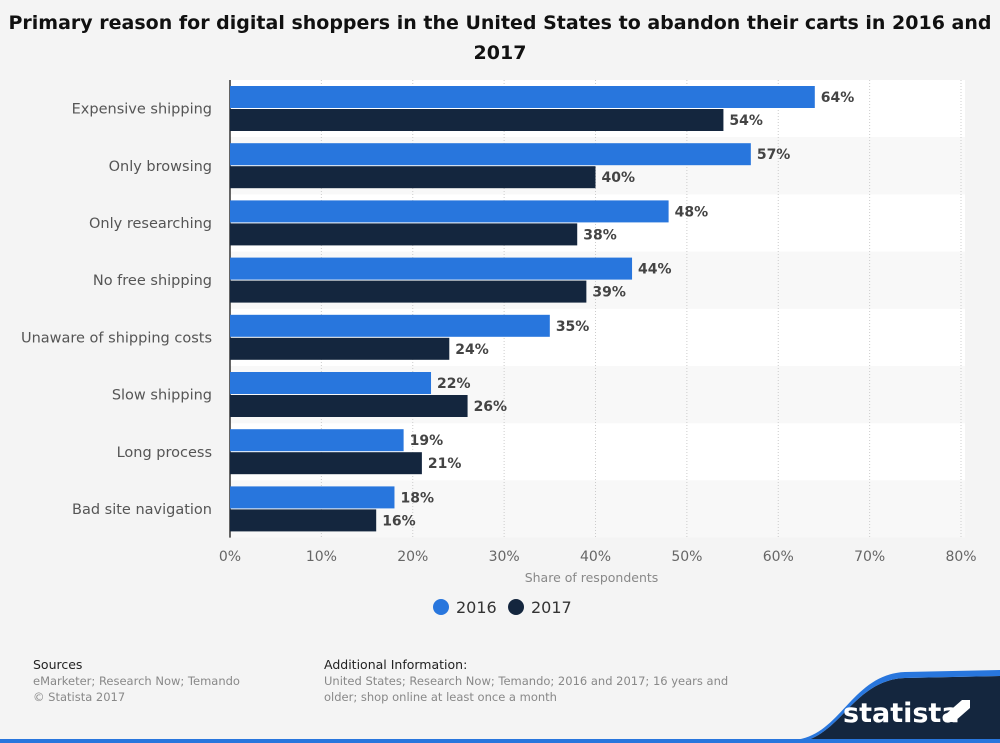 The height and width of the screenshot is (743, 1000). I want to click on data-label: 35%, so click(573, 327).